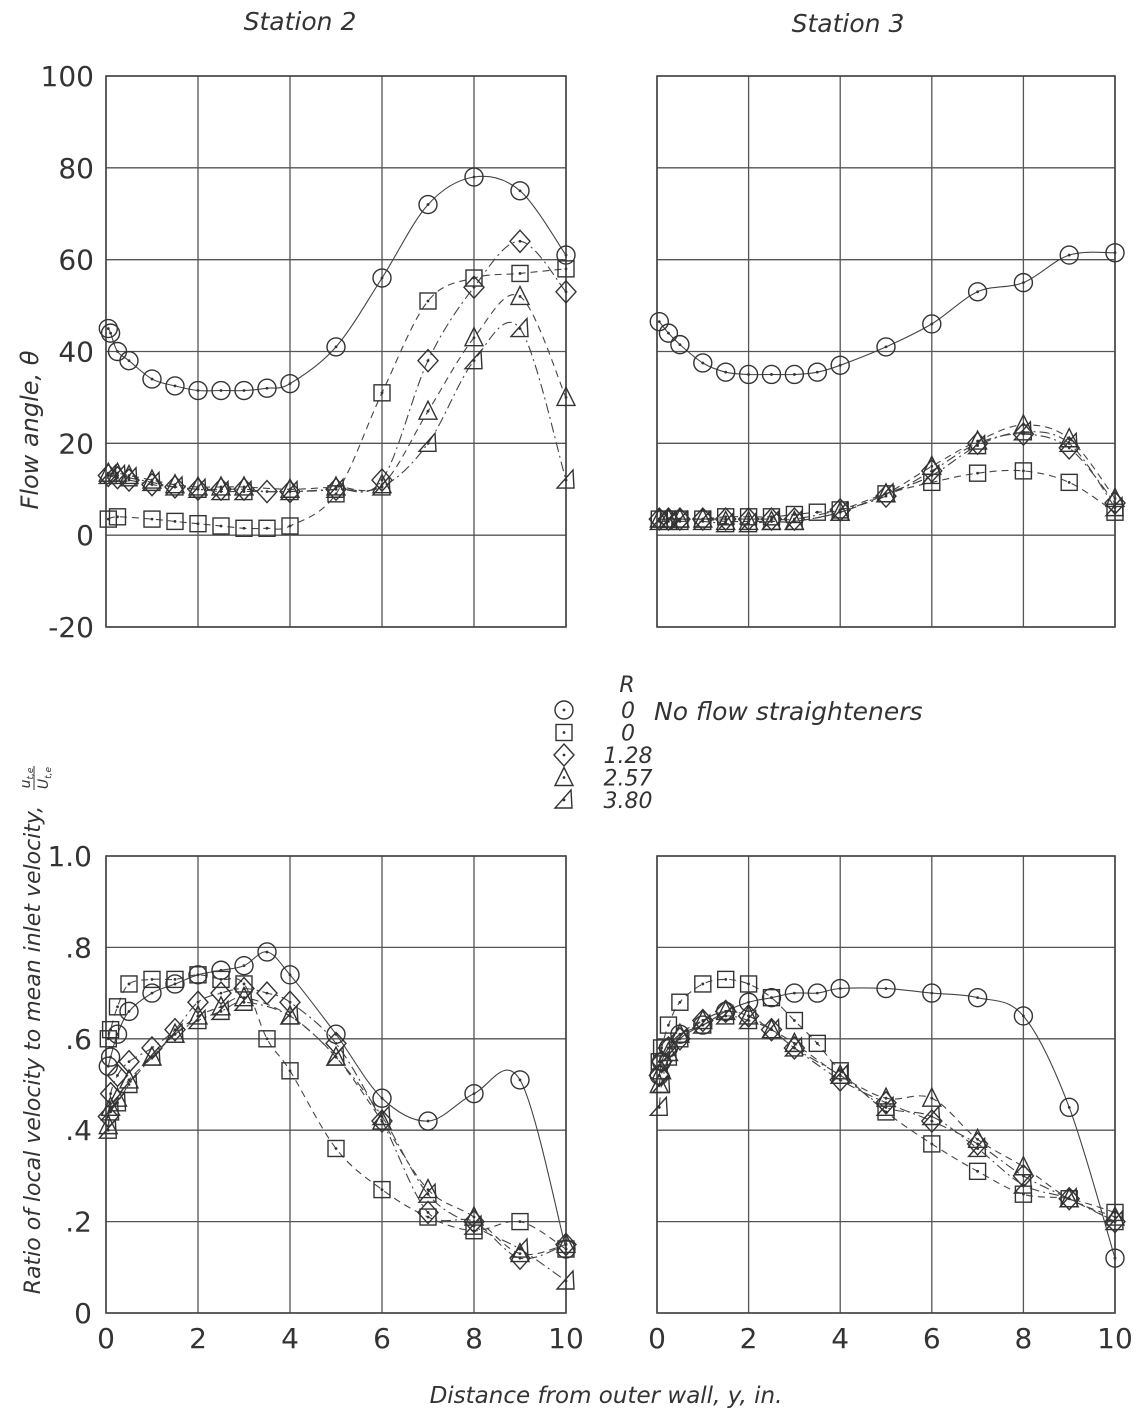 The width and height of the screenshot is (1144, 1415). I want to click on xlabel-distance: Distance from outer wall, y, in., so click(606, 1396).